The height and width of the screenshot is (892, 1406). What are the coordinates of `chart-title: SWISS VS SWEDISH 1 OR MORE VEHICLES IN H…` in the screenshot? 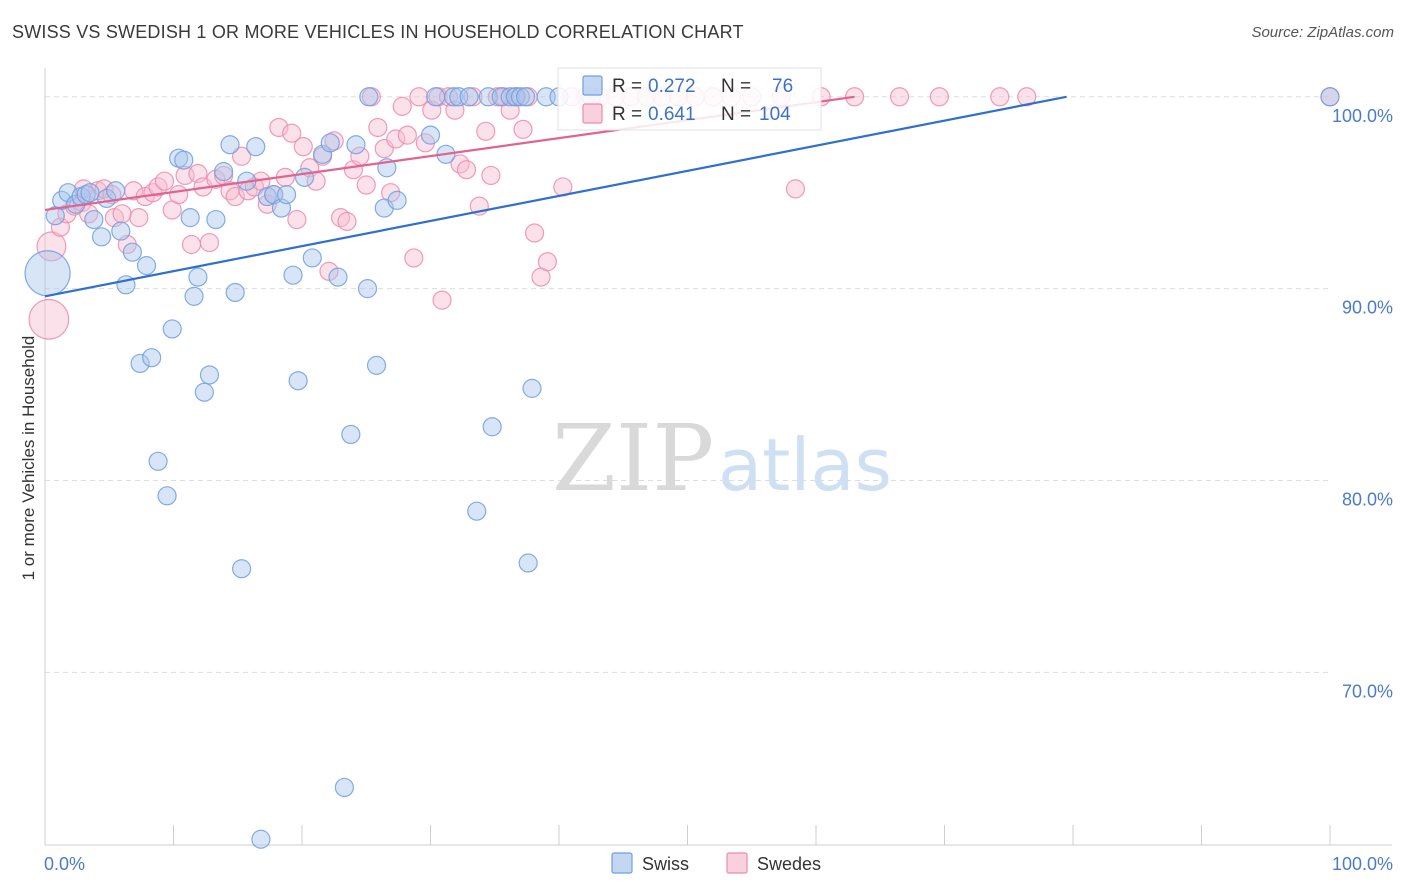 It's located at (378, 32).